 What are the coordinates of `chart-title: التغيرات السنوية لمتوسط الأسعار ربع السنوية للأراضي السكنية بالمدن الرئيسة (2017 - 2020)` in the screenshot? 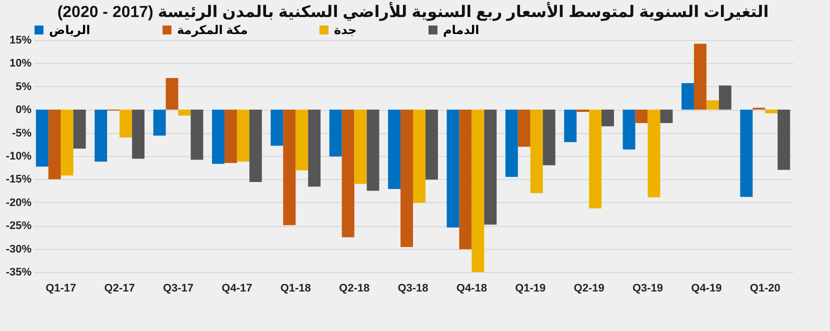 It's located at (413, 11).